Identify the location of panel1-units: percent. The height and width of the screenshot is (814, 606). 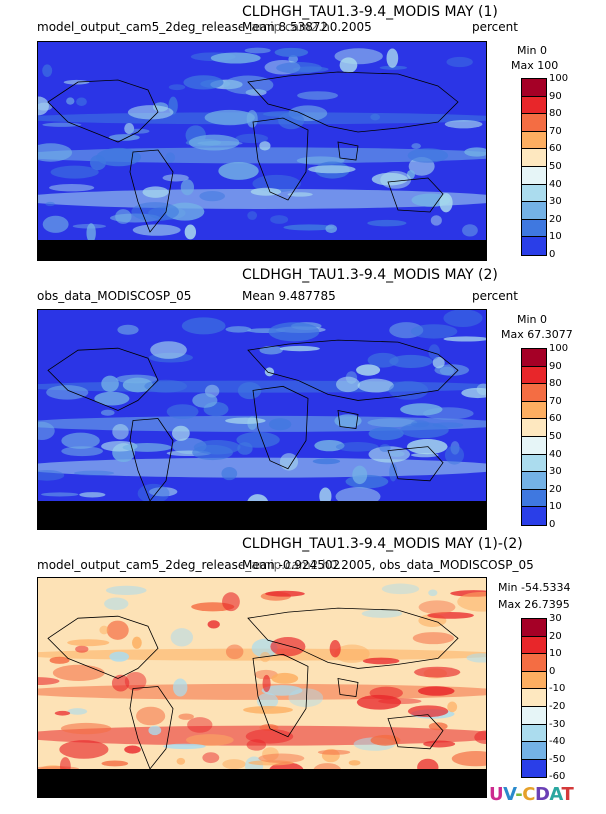
(495, 27).